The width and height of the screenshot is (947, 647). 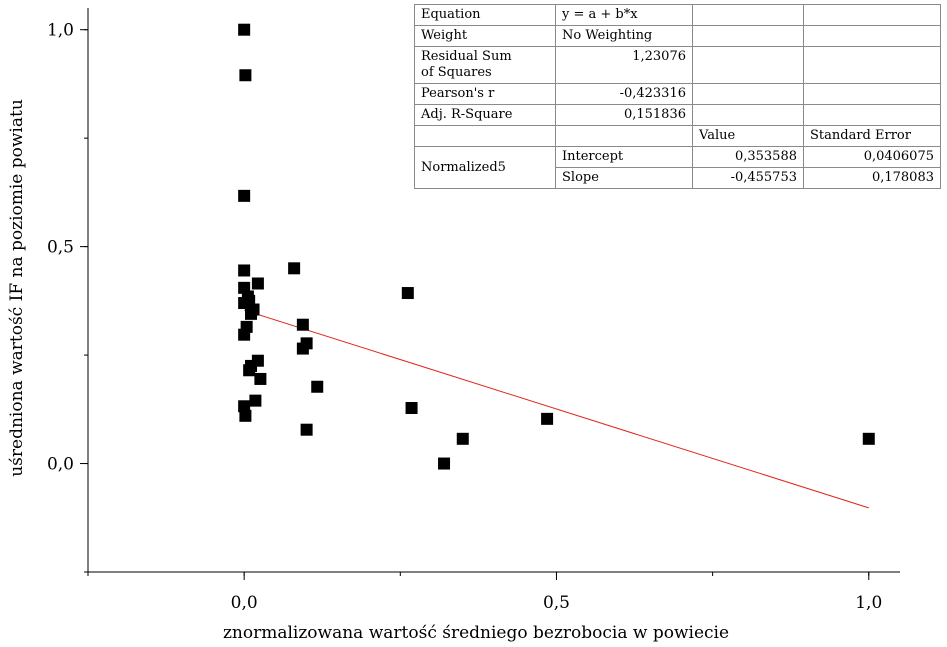 What do you see at coordinates (624, 65) in the screenshot?
I see `rss-value: 1,23076` at bounding box center [624, 65].